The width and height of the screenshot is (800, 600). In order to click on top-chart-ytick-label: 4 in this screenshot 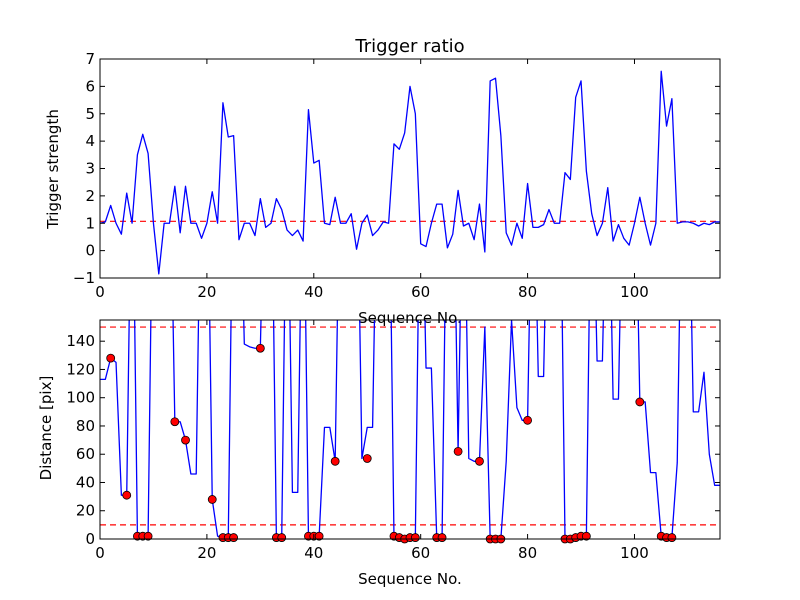, I will do `click(90, 141)`.